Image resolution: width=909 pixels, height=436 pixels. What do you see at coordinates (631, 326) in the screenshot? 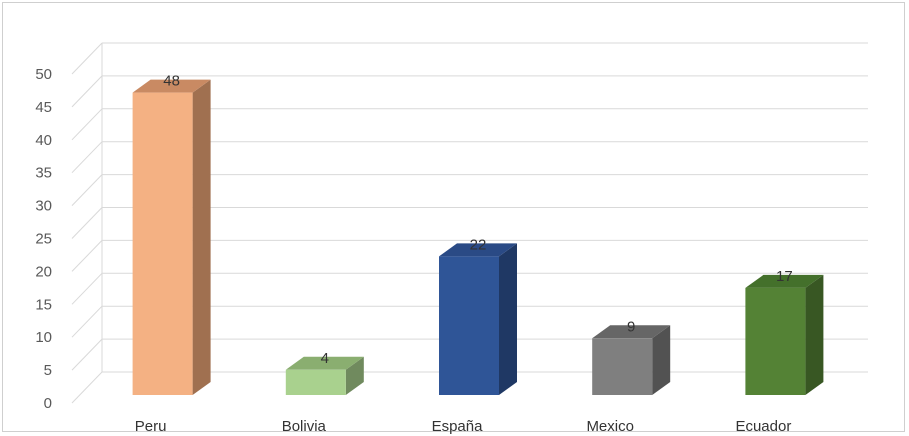
I see `data-label: 9` at bounding box center [631, 326].